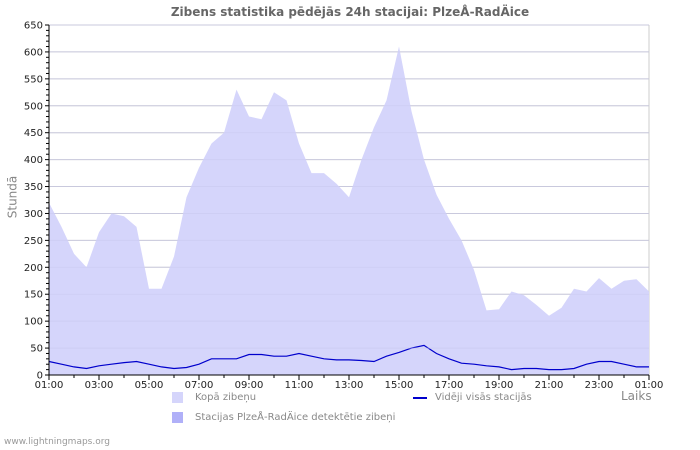  I want to click on y-tick-label: 350, so click(33, 187).